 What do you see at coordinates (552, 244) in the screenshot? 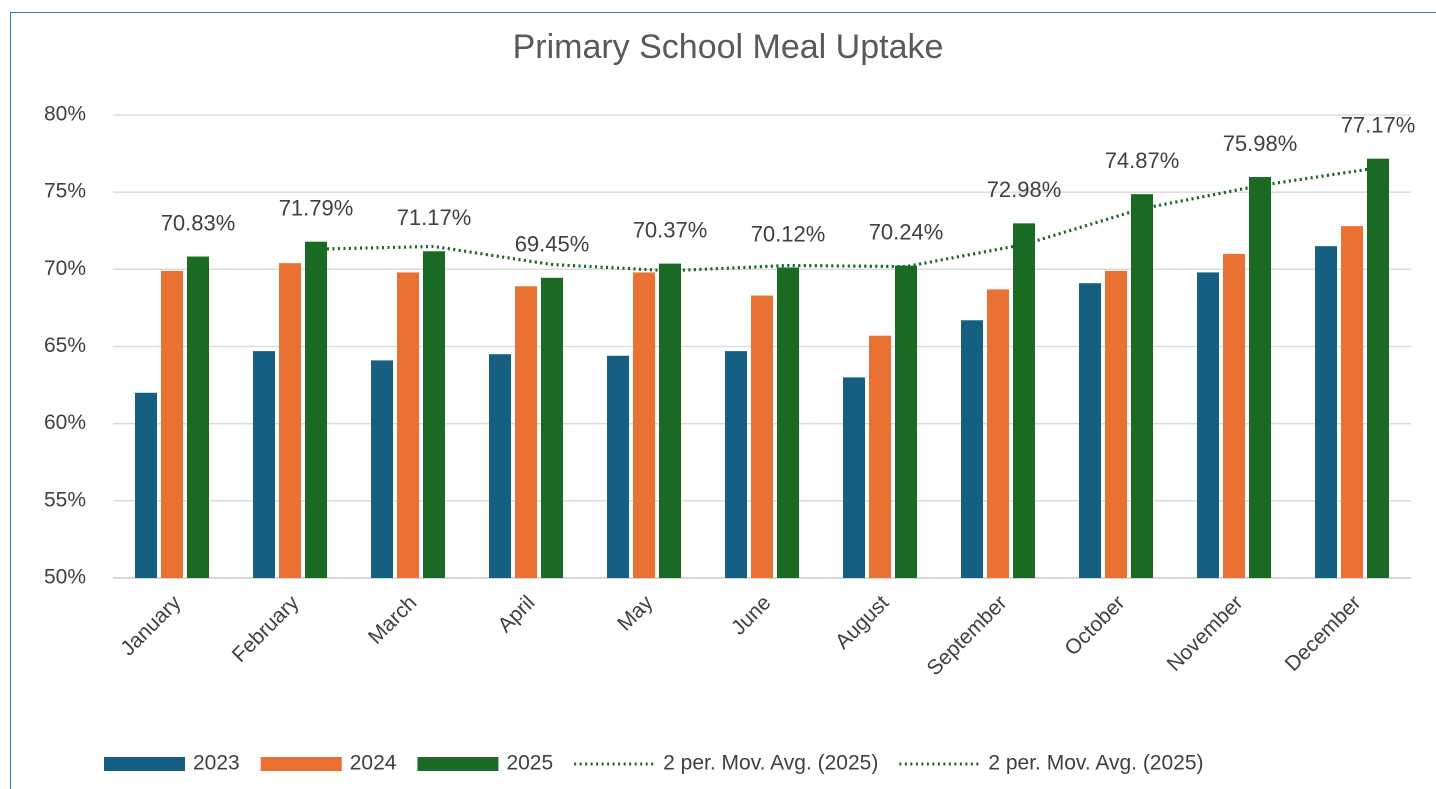
I see `data-label: 69.45%` at bounding box center [552, 244].